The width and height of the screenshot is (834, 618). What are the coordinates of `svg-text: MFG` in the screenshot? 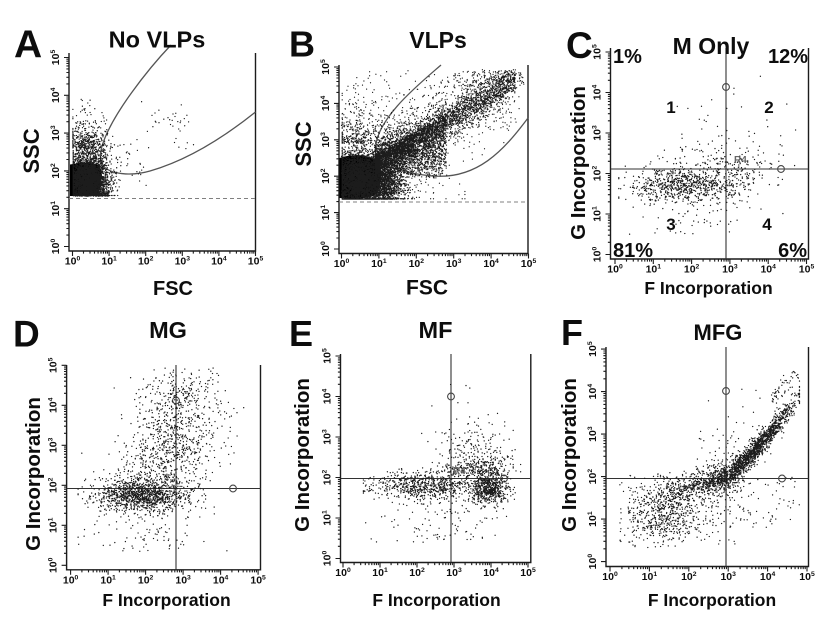 It's located at (718, 332).